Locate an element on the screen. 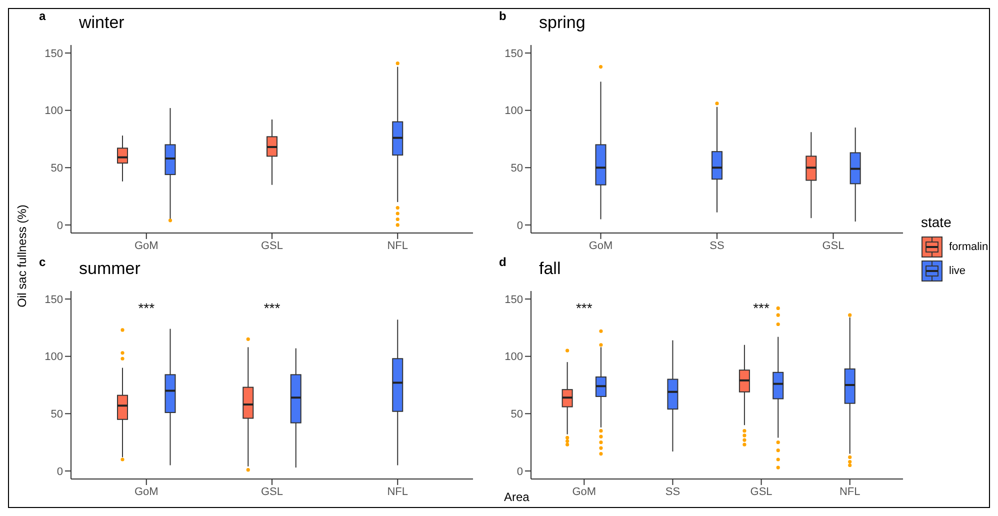 The image size is (998, 516). x-axis-title: Area is located at coordinates (517, 497).